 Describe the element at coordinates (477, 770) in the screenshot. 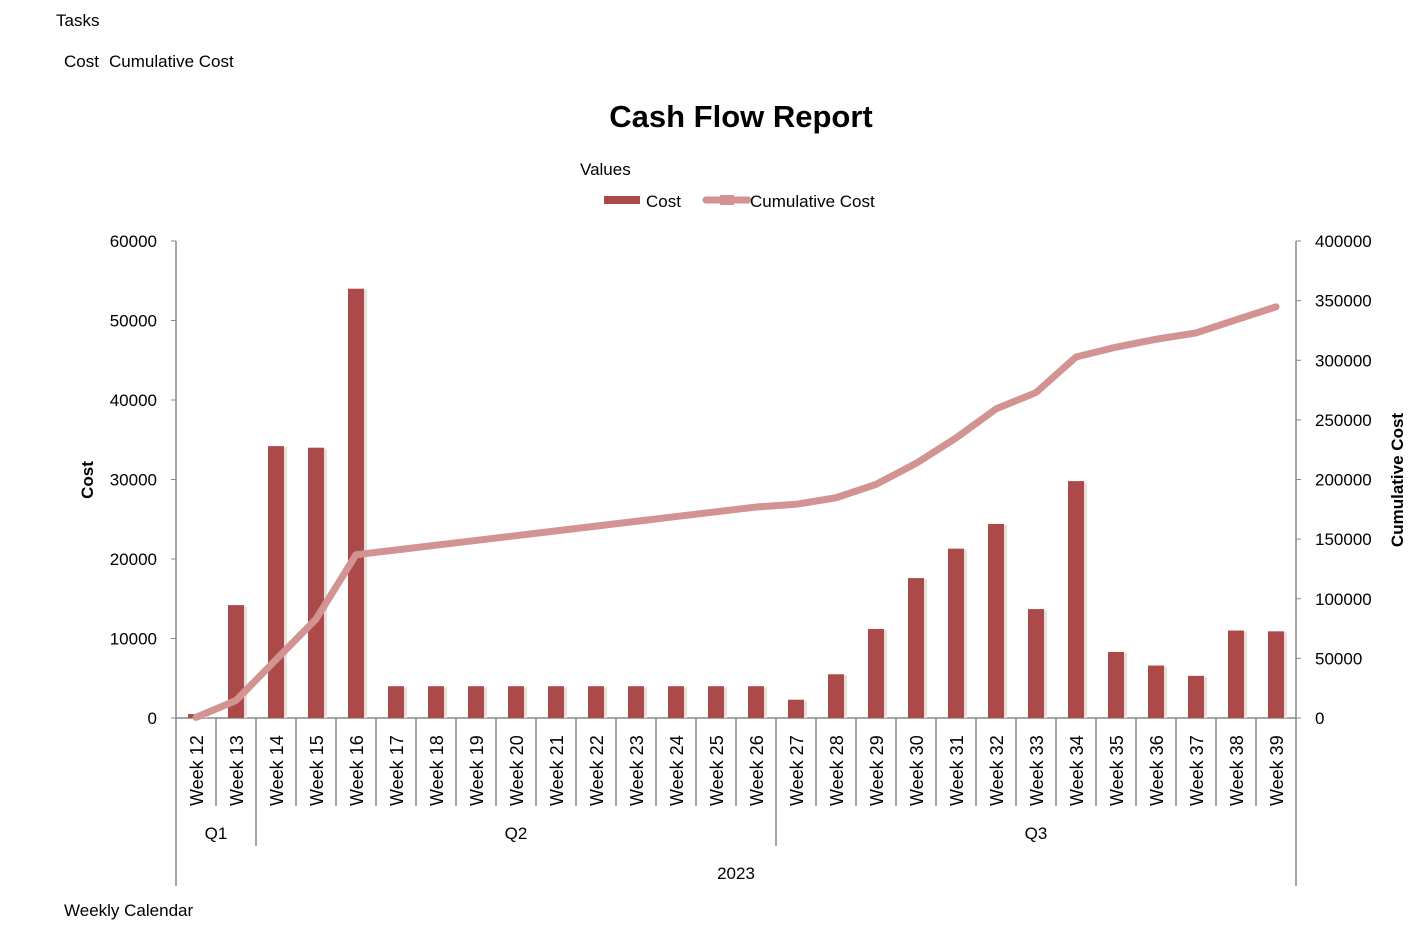

I see `x-tick-label: Week 19` at that location.